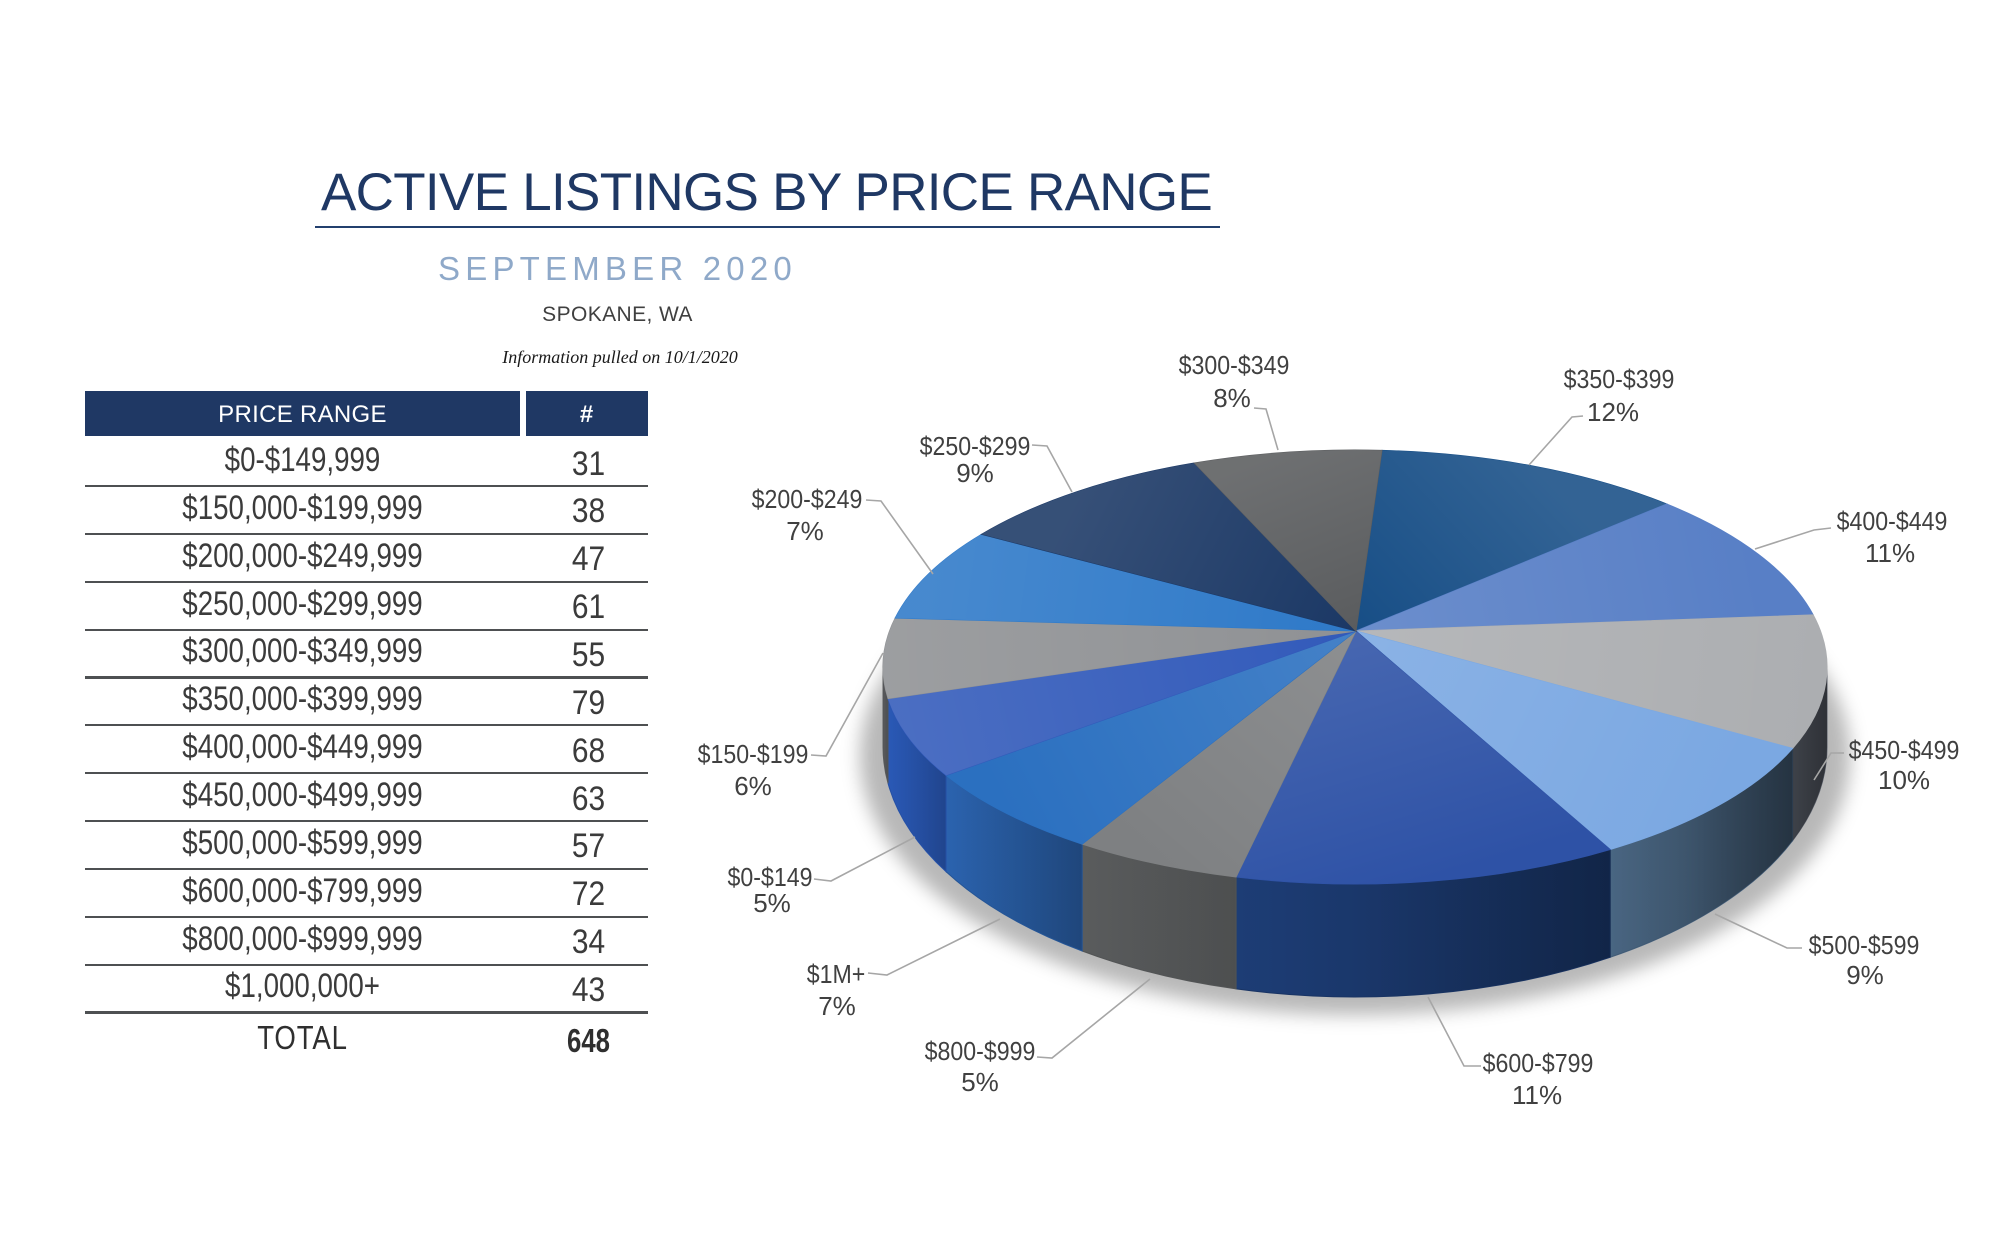 The image size is (2000, 1250). Describe the element at coordinates (1619, 380) in the screenshot. I see `svg-text: $350-$399` at that location.